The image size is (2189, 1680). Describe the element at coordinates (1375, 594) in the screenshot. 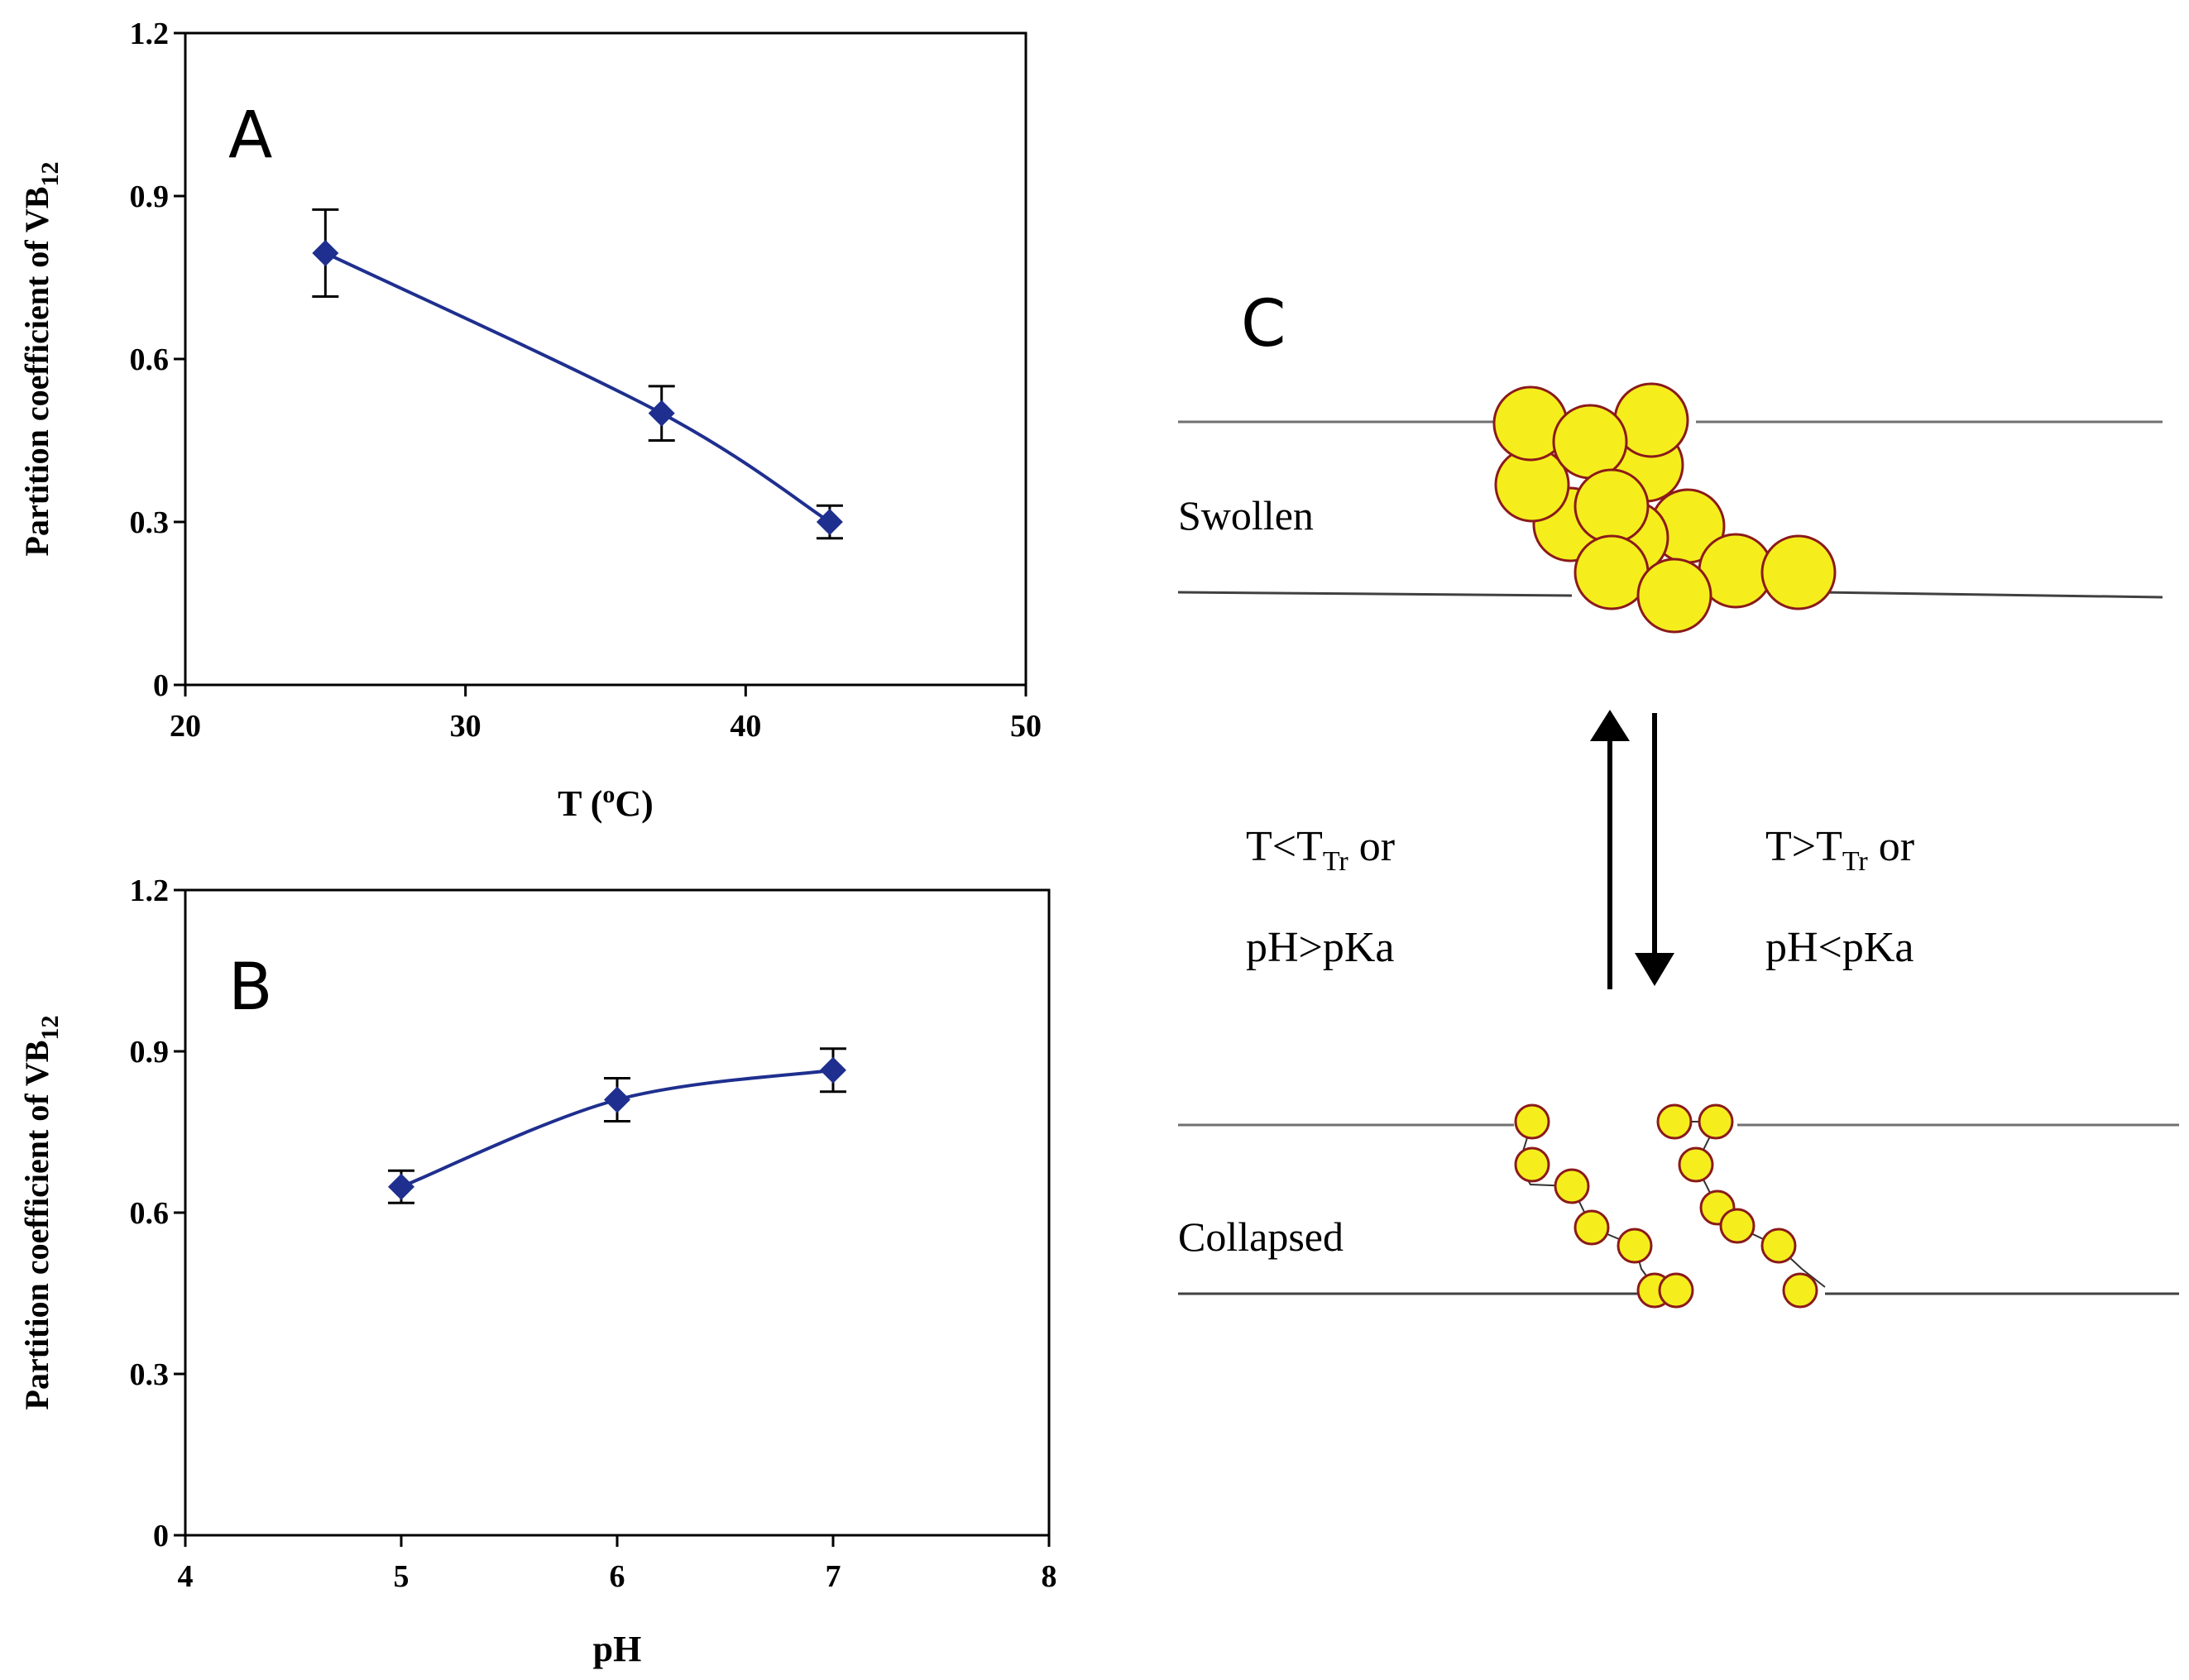

I see `membrane-line-swollen-bottom-left` at that location.